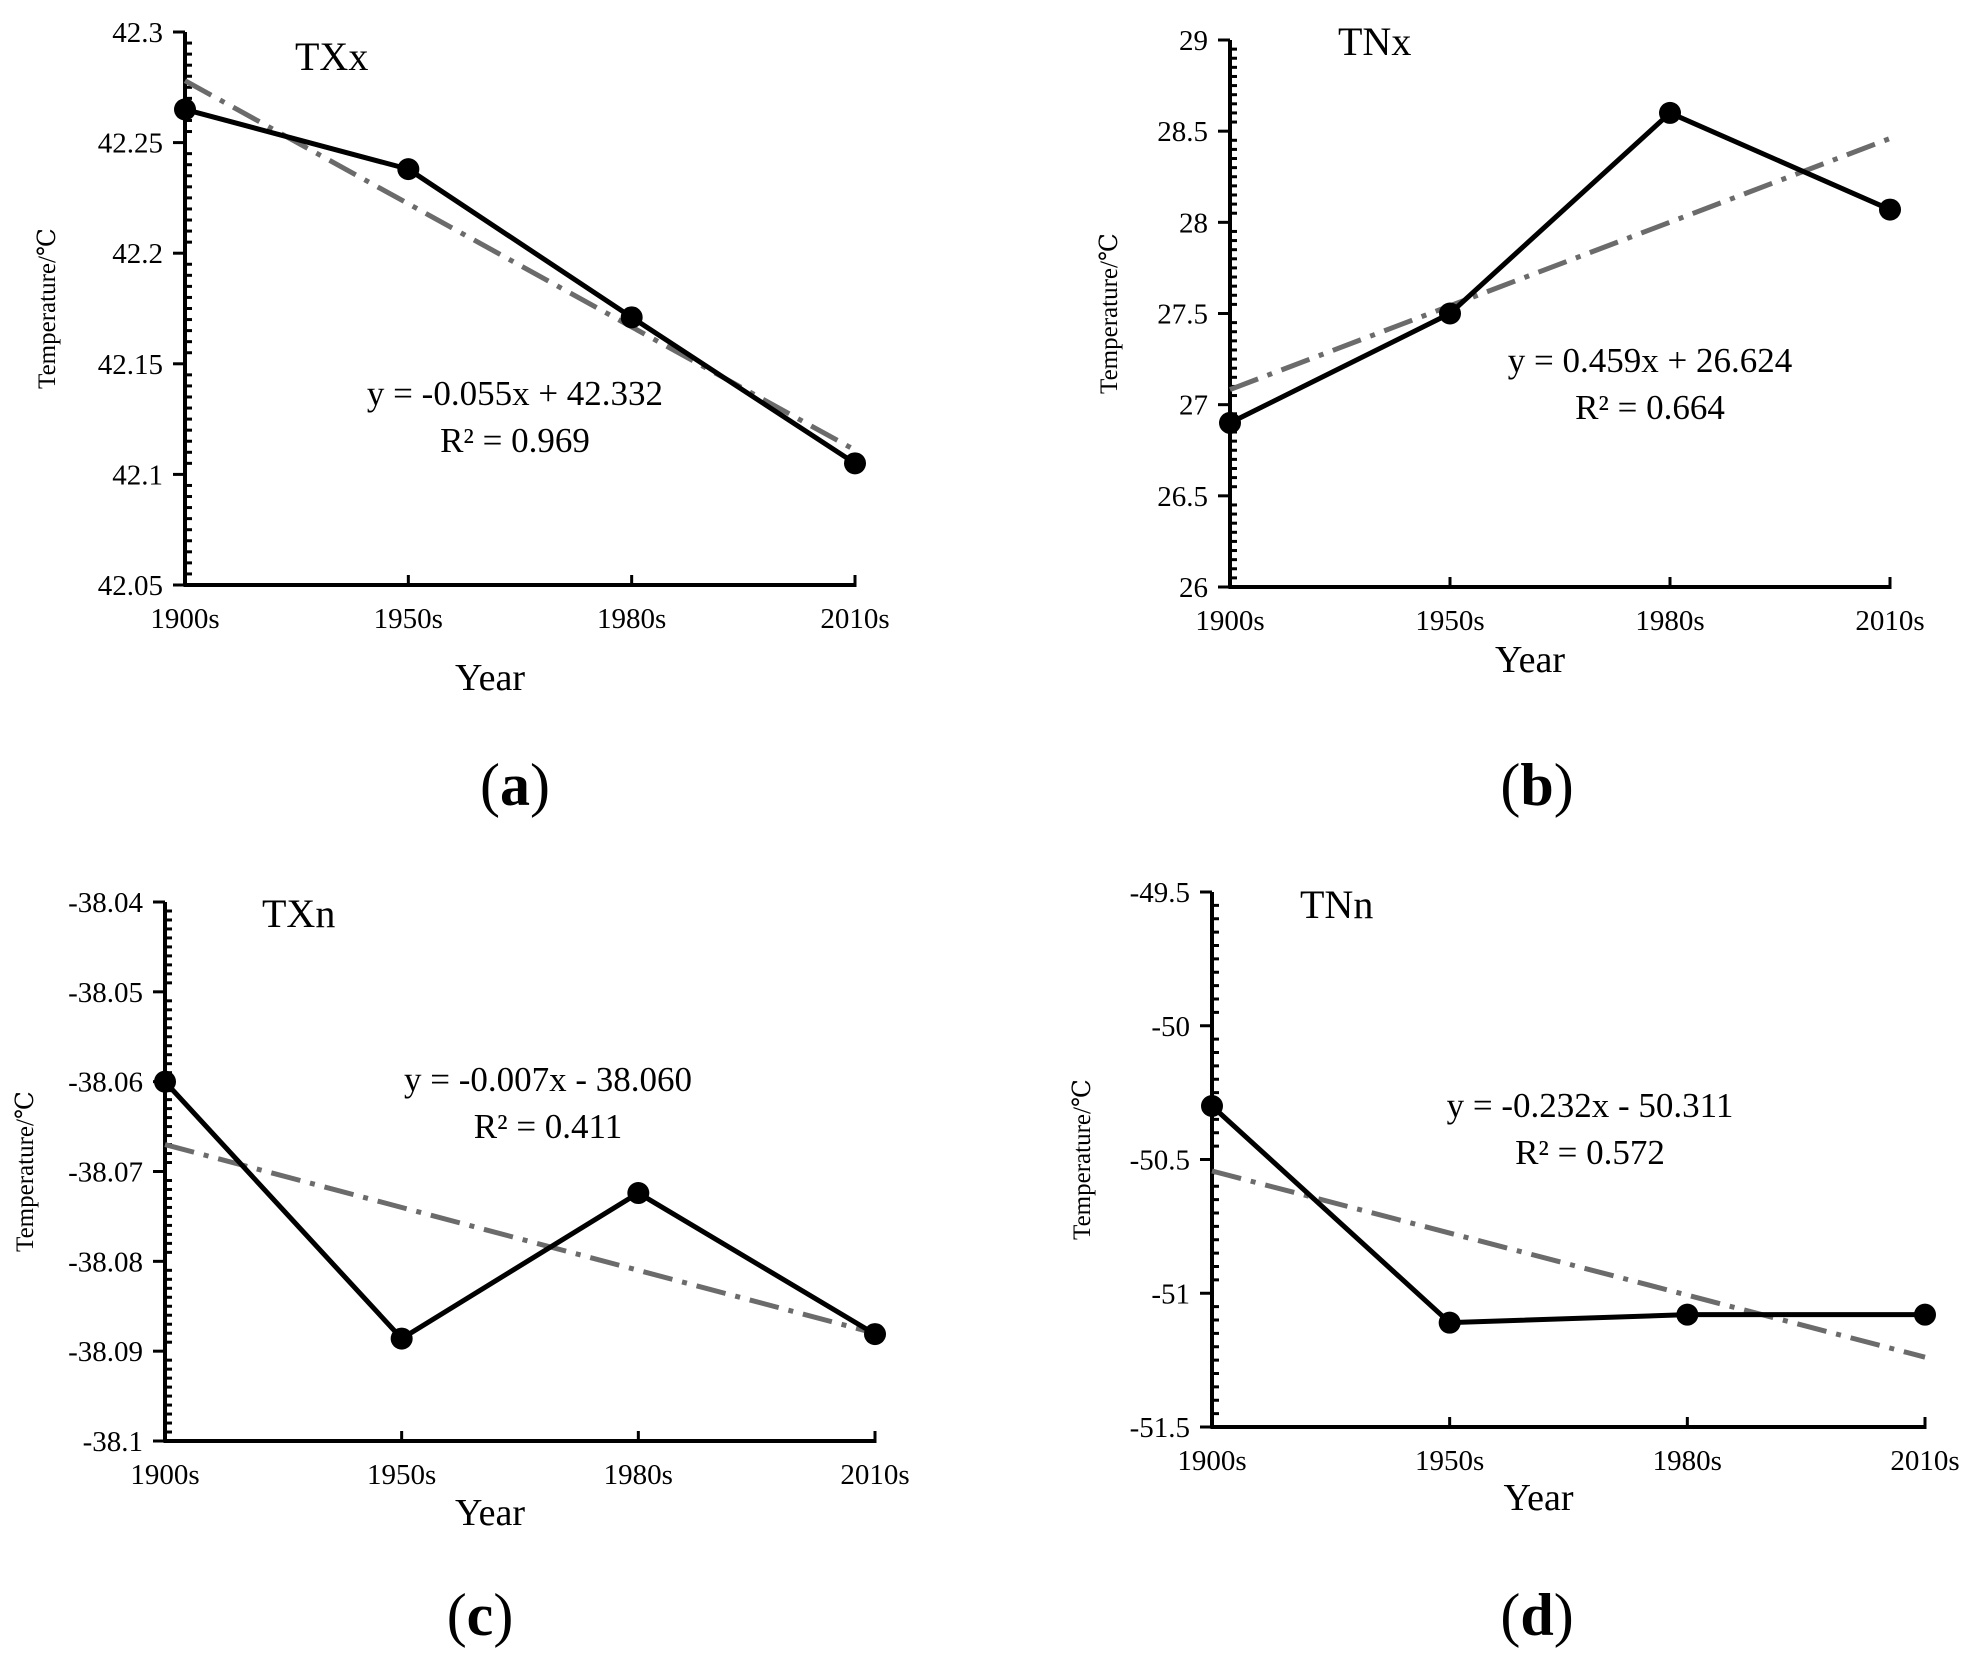  What do you see at coordinates (130, 586) in the screenshot?
I see `y-tick-label: 42.05` at bounding box center [130, 586].